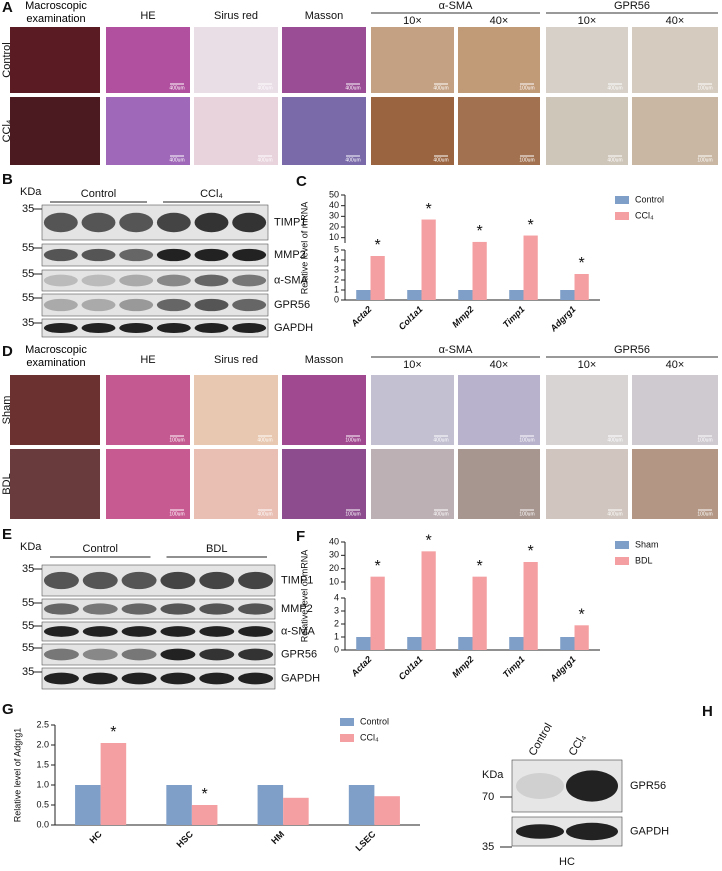  Describe the element at coordinates (158, 580) in the screenshot. I see `blot-strip` at that location.